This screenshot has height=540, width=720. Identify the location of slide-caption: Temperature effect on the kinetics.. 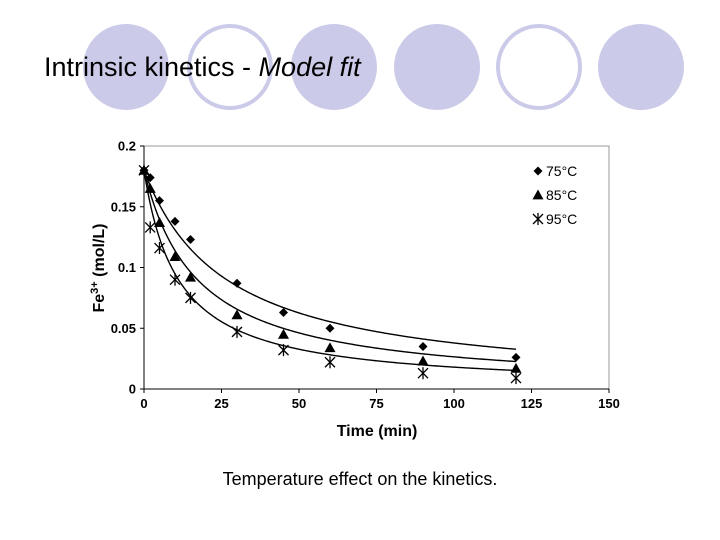
(360, 479).